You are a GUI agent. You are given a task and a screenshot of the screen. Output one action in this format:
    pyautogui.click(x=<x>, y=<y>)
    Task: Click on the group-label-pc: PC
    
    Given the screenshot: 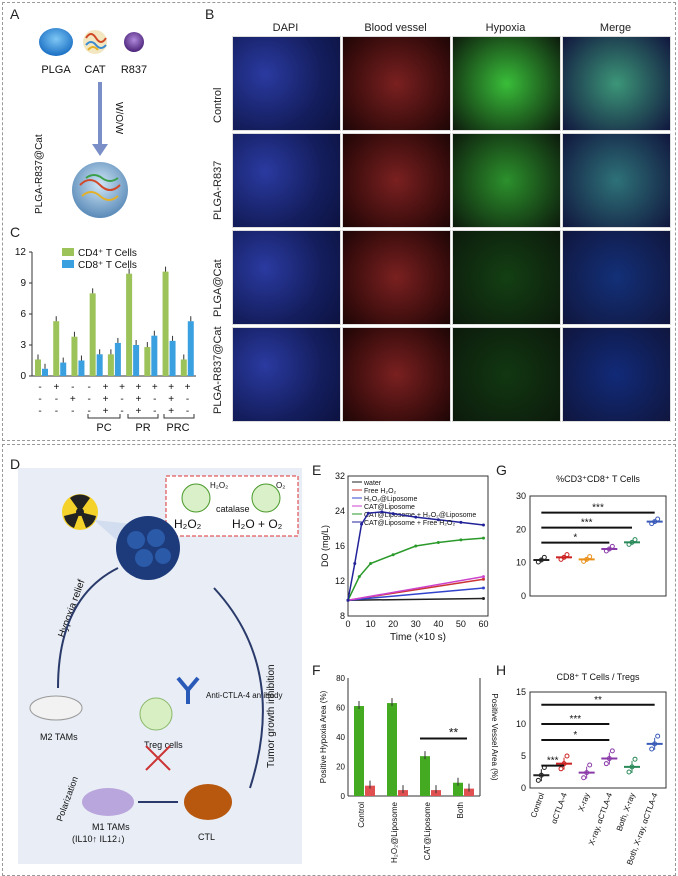 What is the action you would take?
    pyautogui.click(x=103, y=428)
    